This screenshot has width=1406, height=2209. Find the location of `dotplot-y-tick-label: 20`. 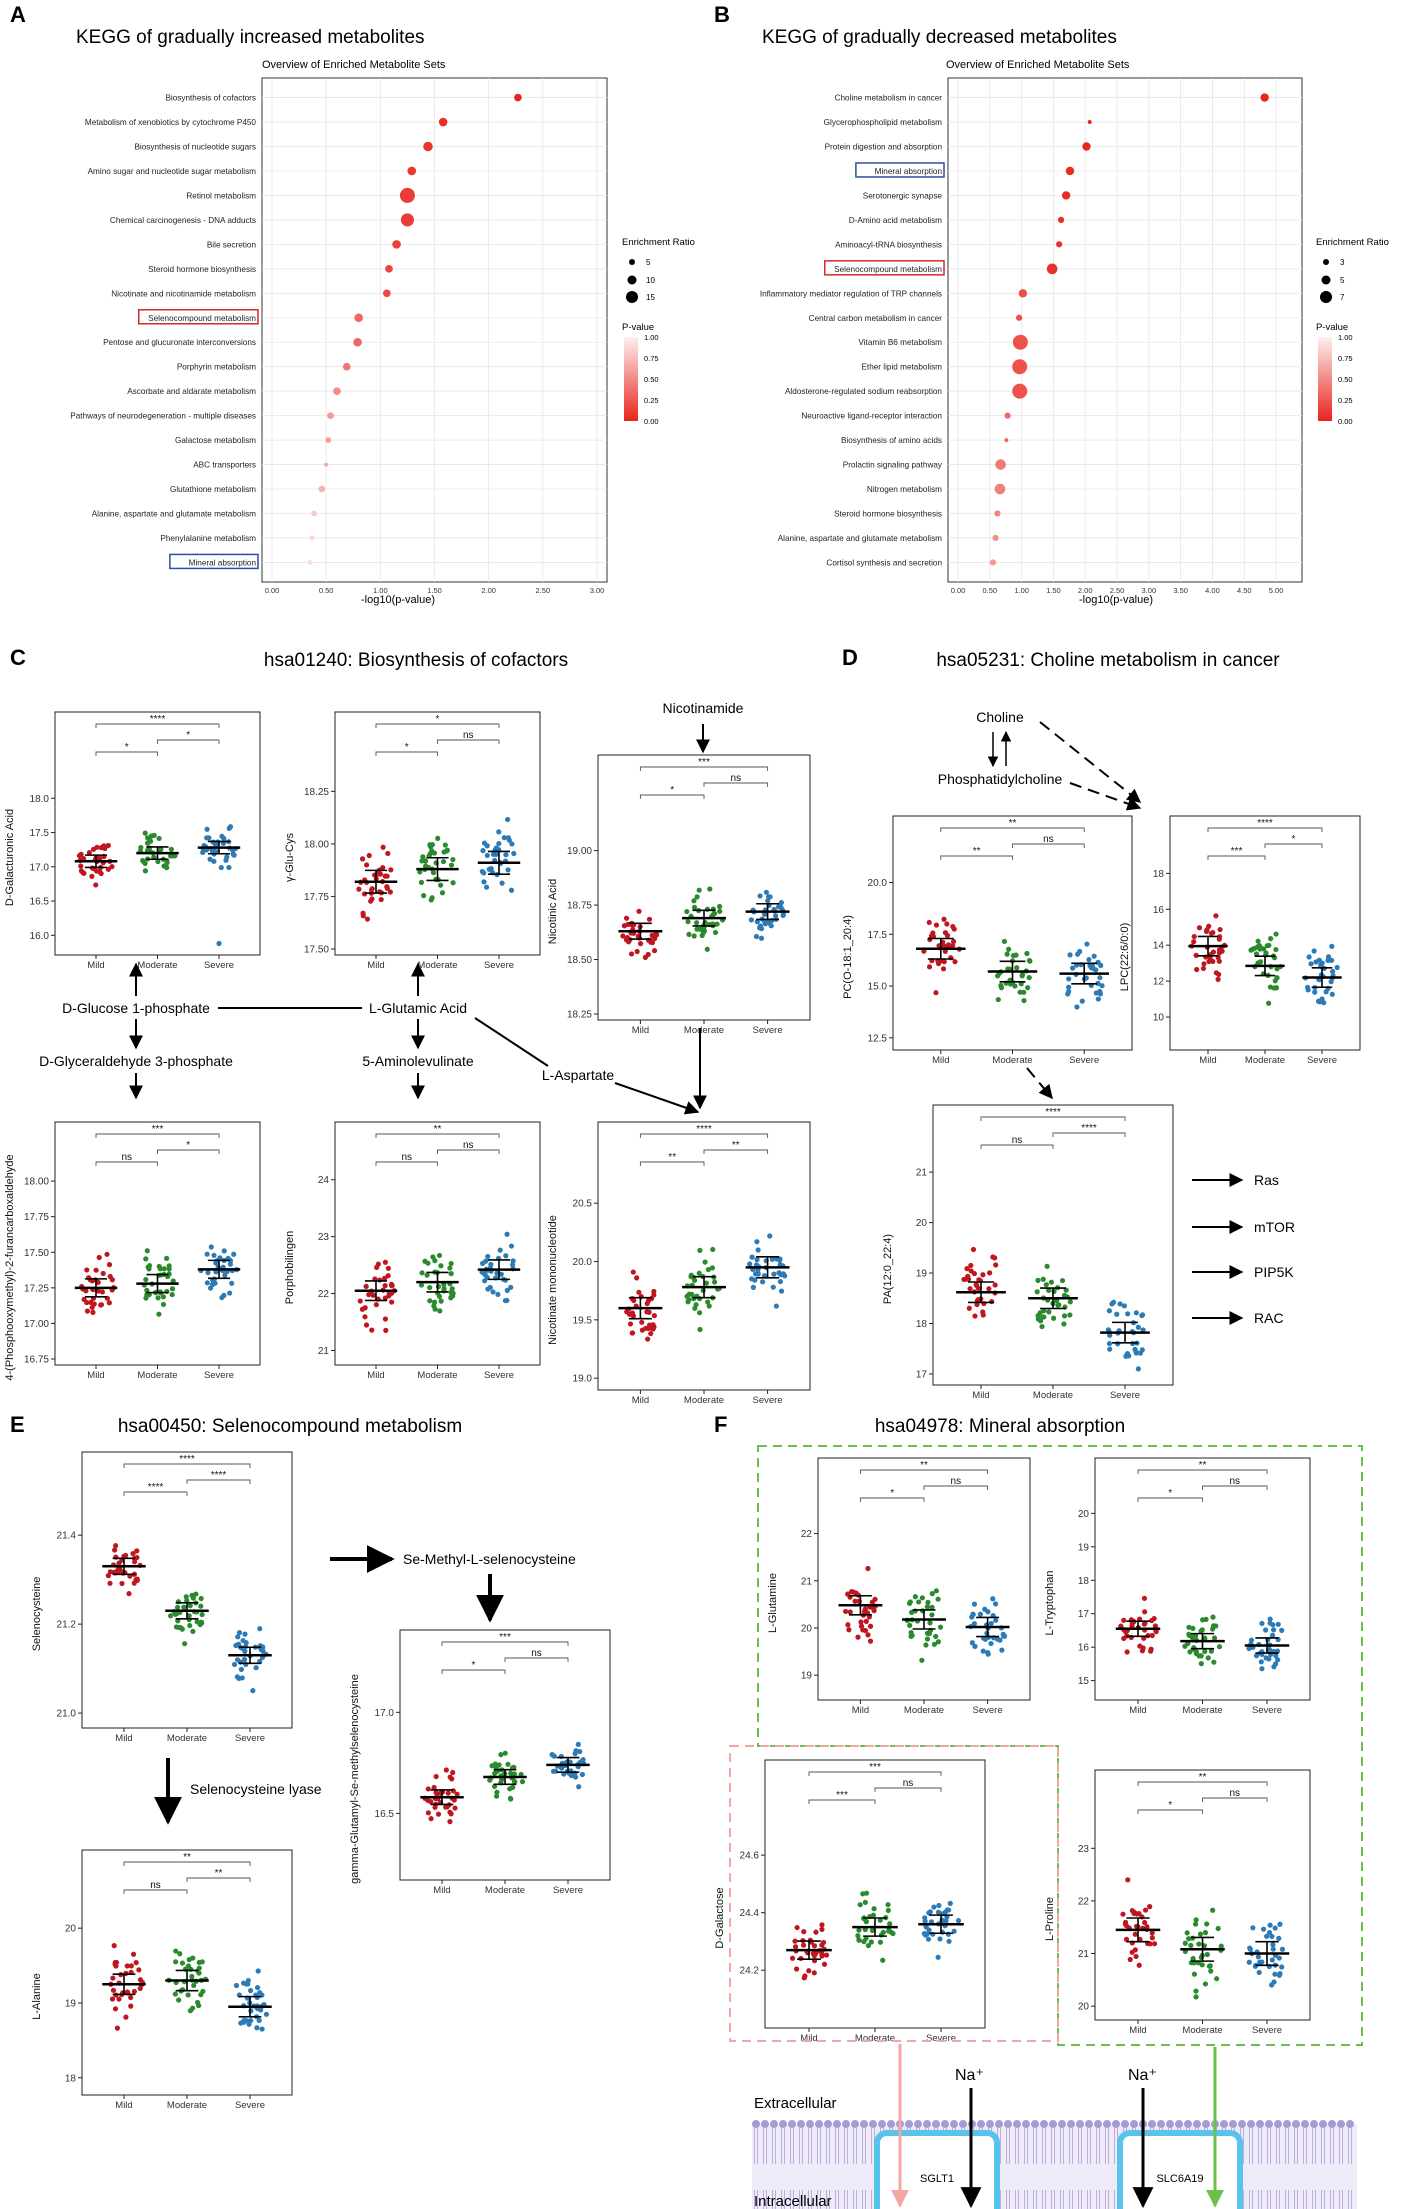

dotplot-y-tick-label: 20 is located at coordinates (1084, 1514).